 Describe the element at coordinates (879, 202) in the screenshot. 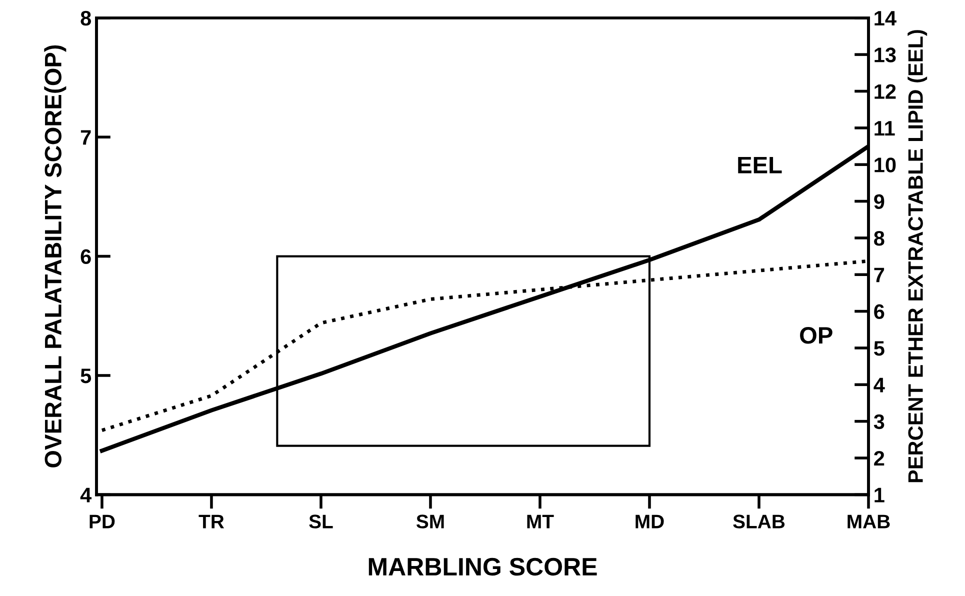

I see `y2-tick-label: 9` at that location.